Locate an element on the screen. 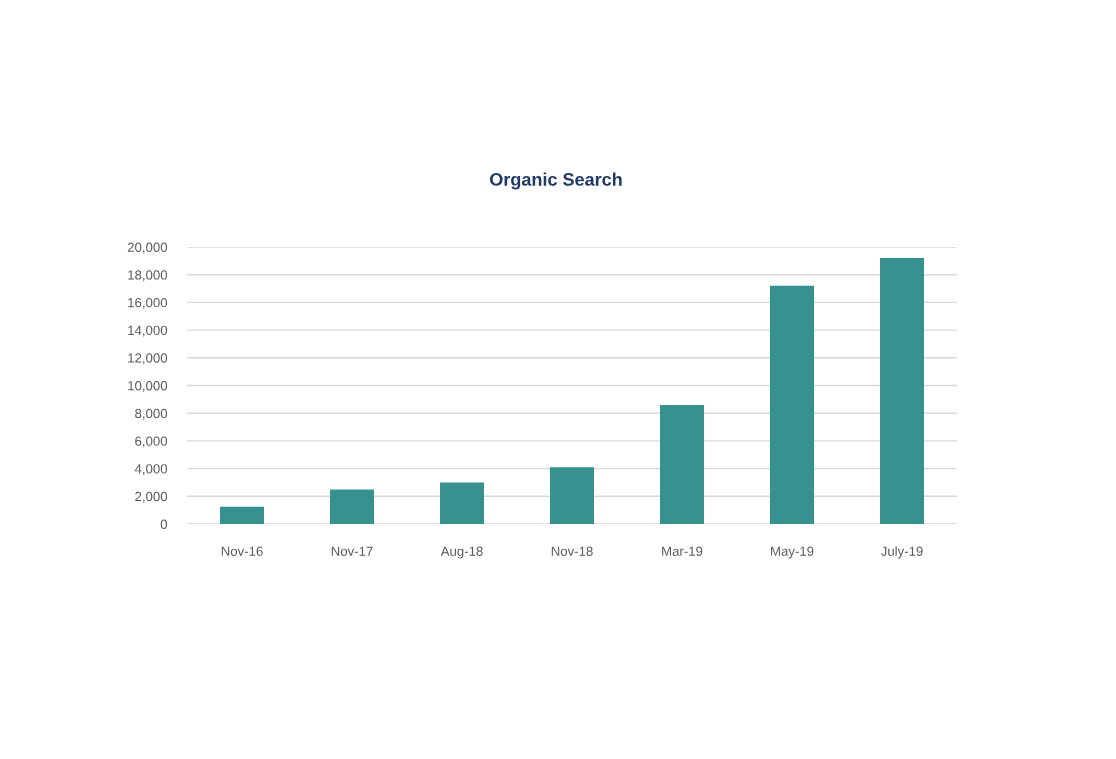  y-tick-label: 14,000 is located at coordinates (148, 331).